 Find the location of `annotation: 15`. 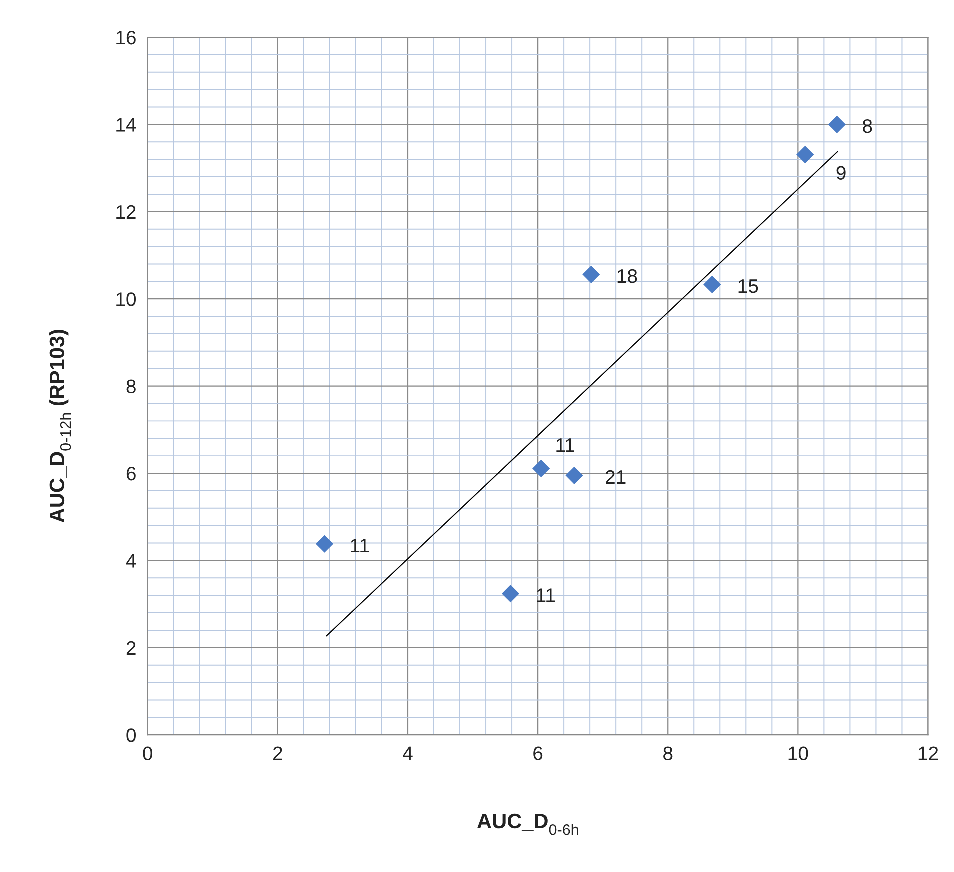

annotation: 15 is located at coordinates (748, 287).